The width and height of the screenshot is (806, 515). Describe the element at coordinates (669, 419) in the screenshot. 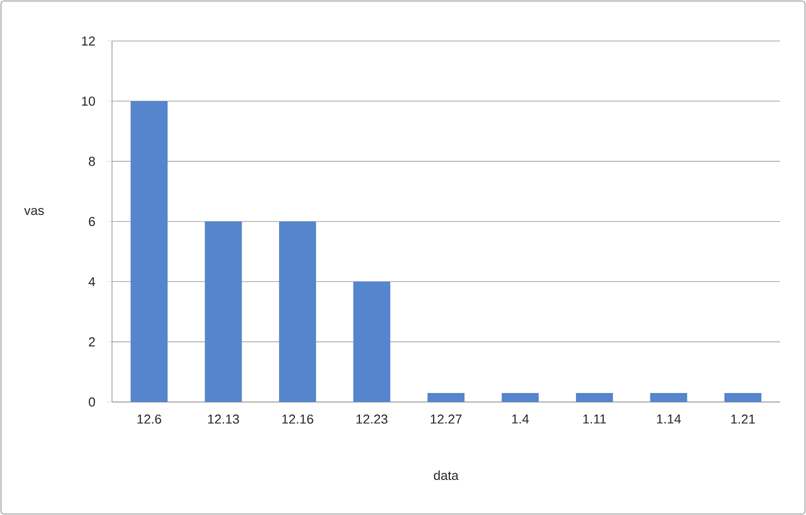

I see `x-tick-label: 1.14` at that location.